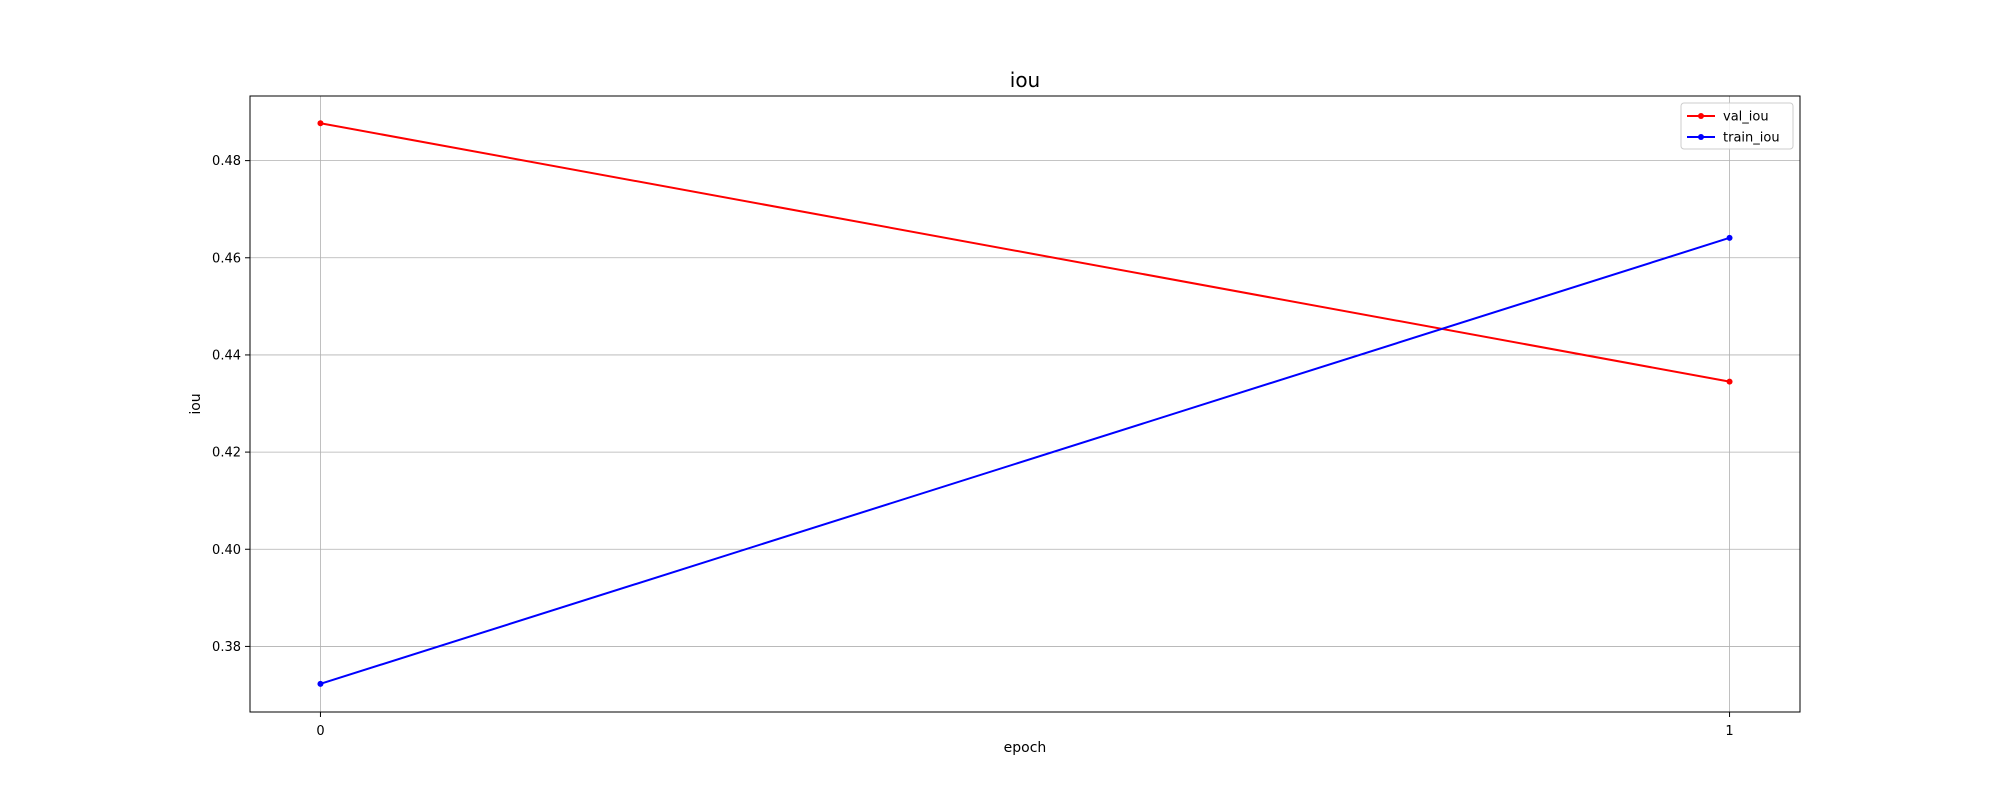 This screenshot has height=800, width=2000. I want to click on x-tick-label: 1, so click(1729, 731).